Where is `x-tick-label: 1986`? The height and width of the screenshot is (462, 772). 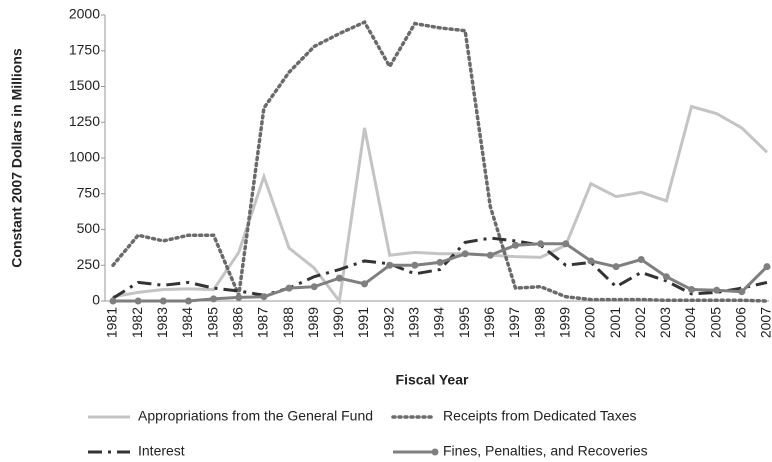 x-tick-label: 1986 is located at coordinates (237, 322).